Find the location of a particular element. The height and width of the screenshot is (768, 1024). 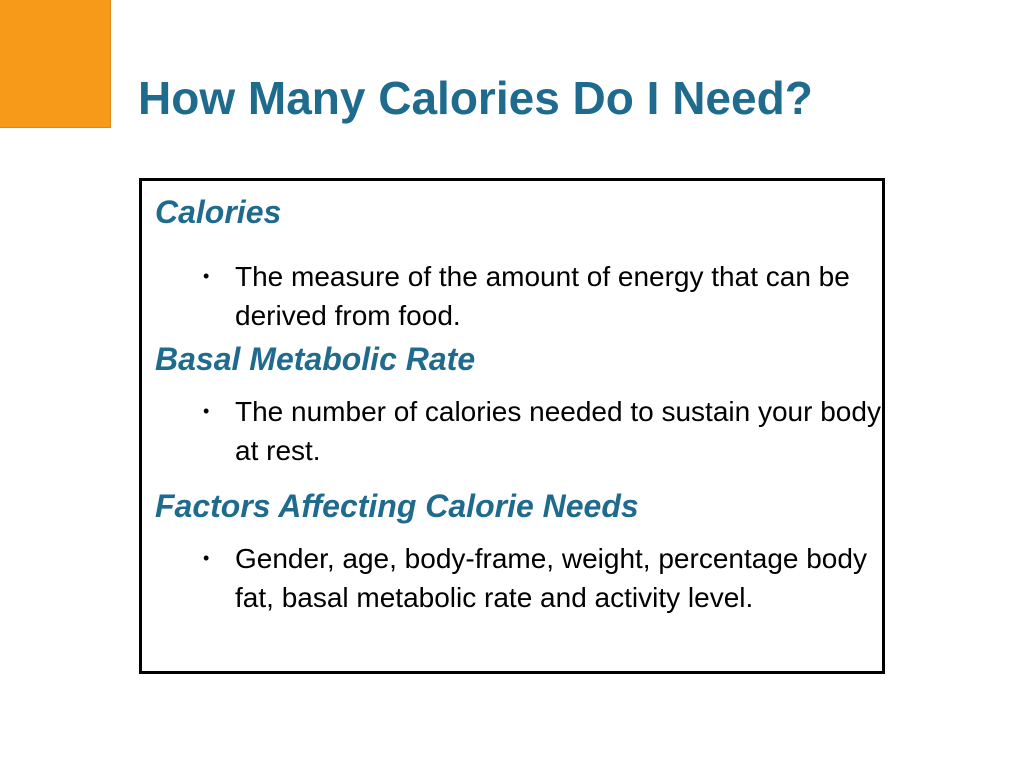

section-heading: Factors Affecting Calorie Needs is located at coordinates (397, 506).